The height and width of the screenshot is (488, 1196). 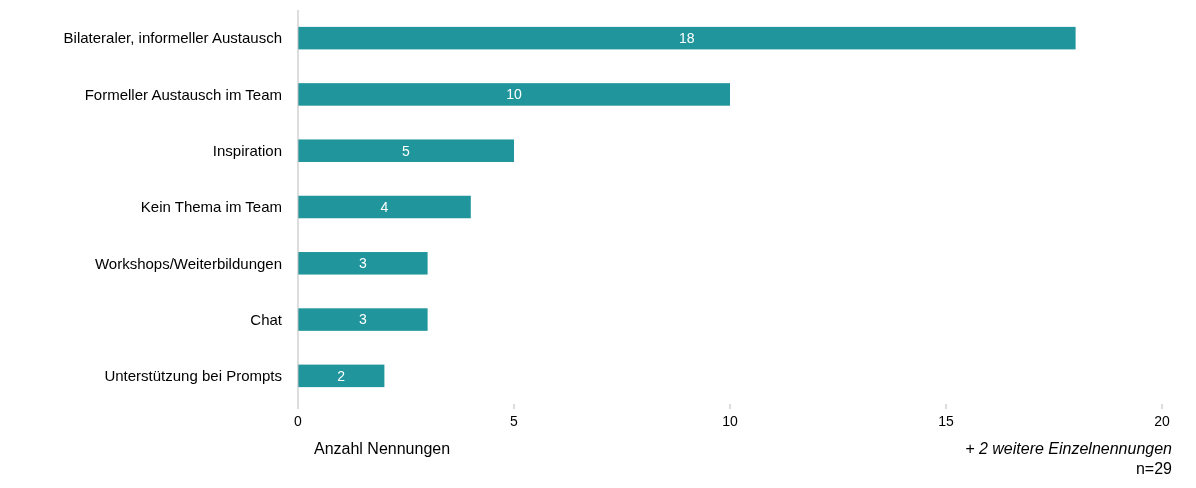 I want to click on y-tick-label: Formeller Austausch im Team, so click(x=183, y=94).